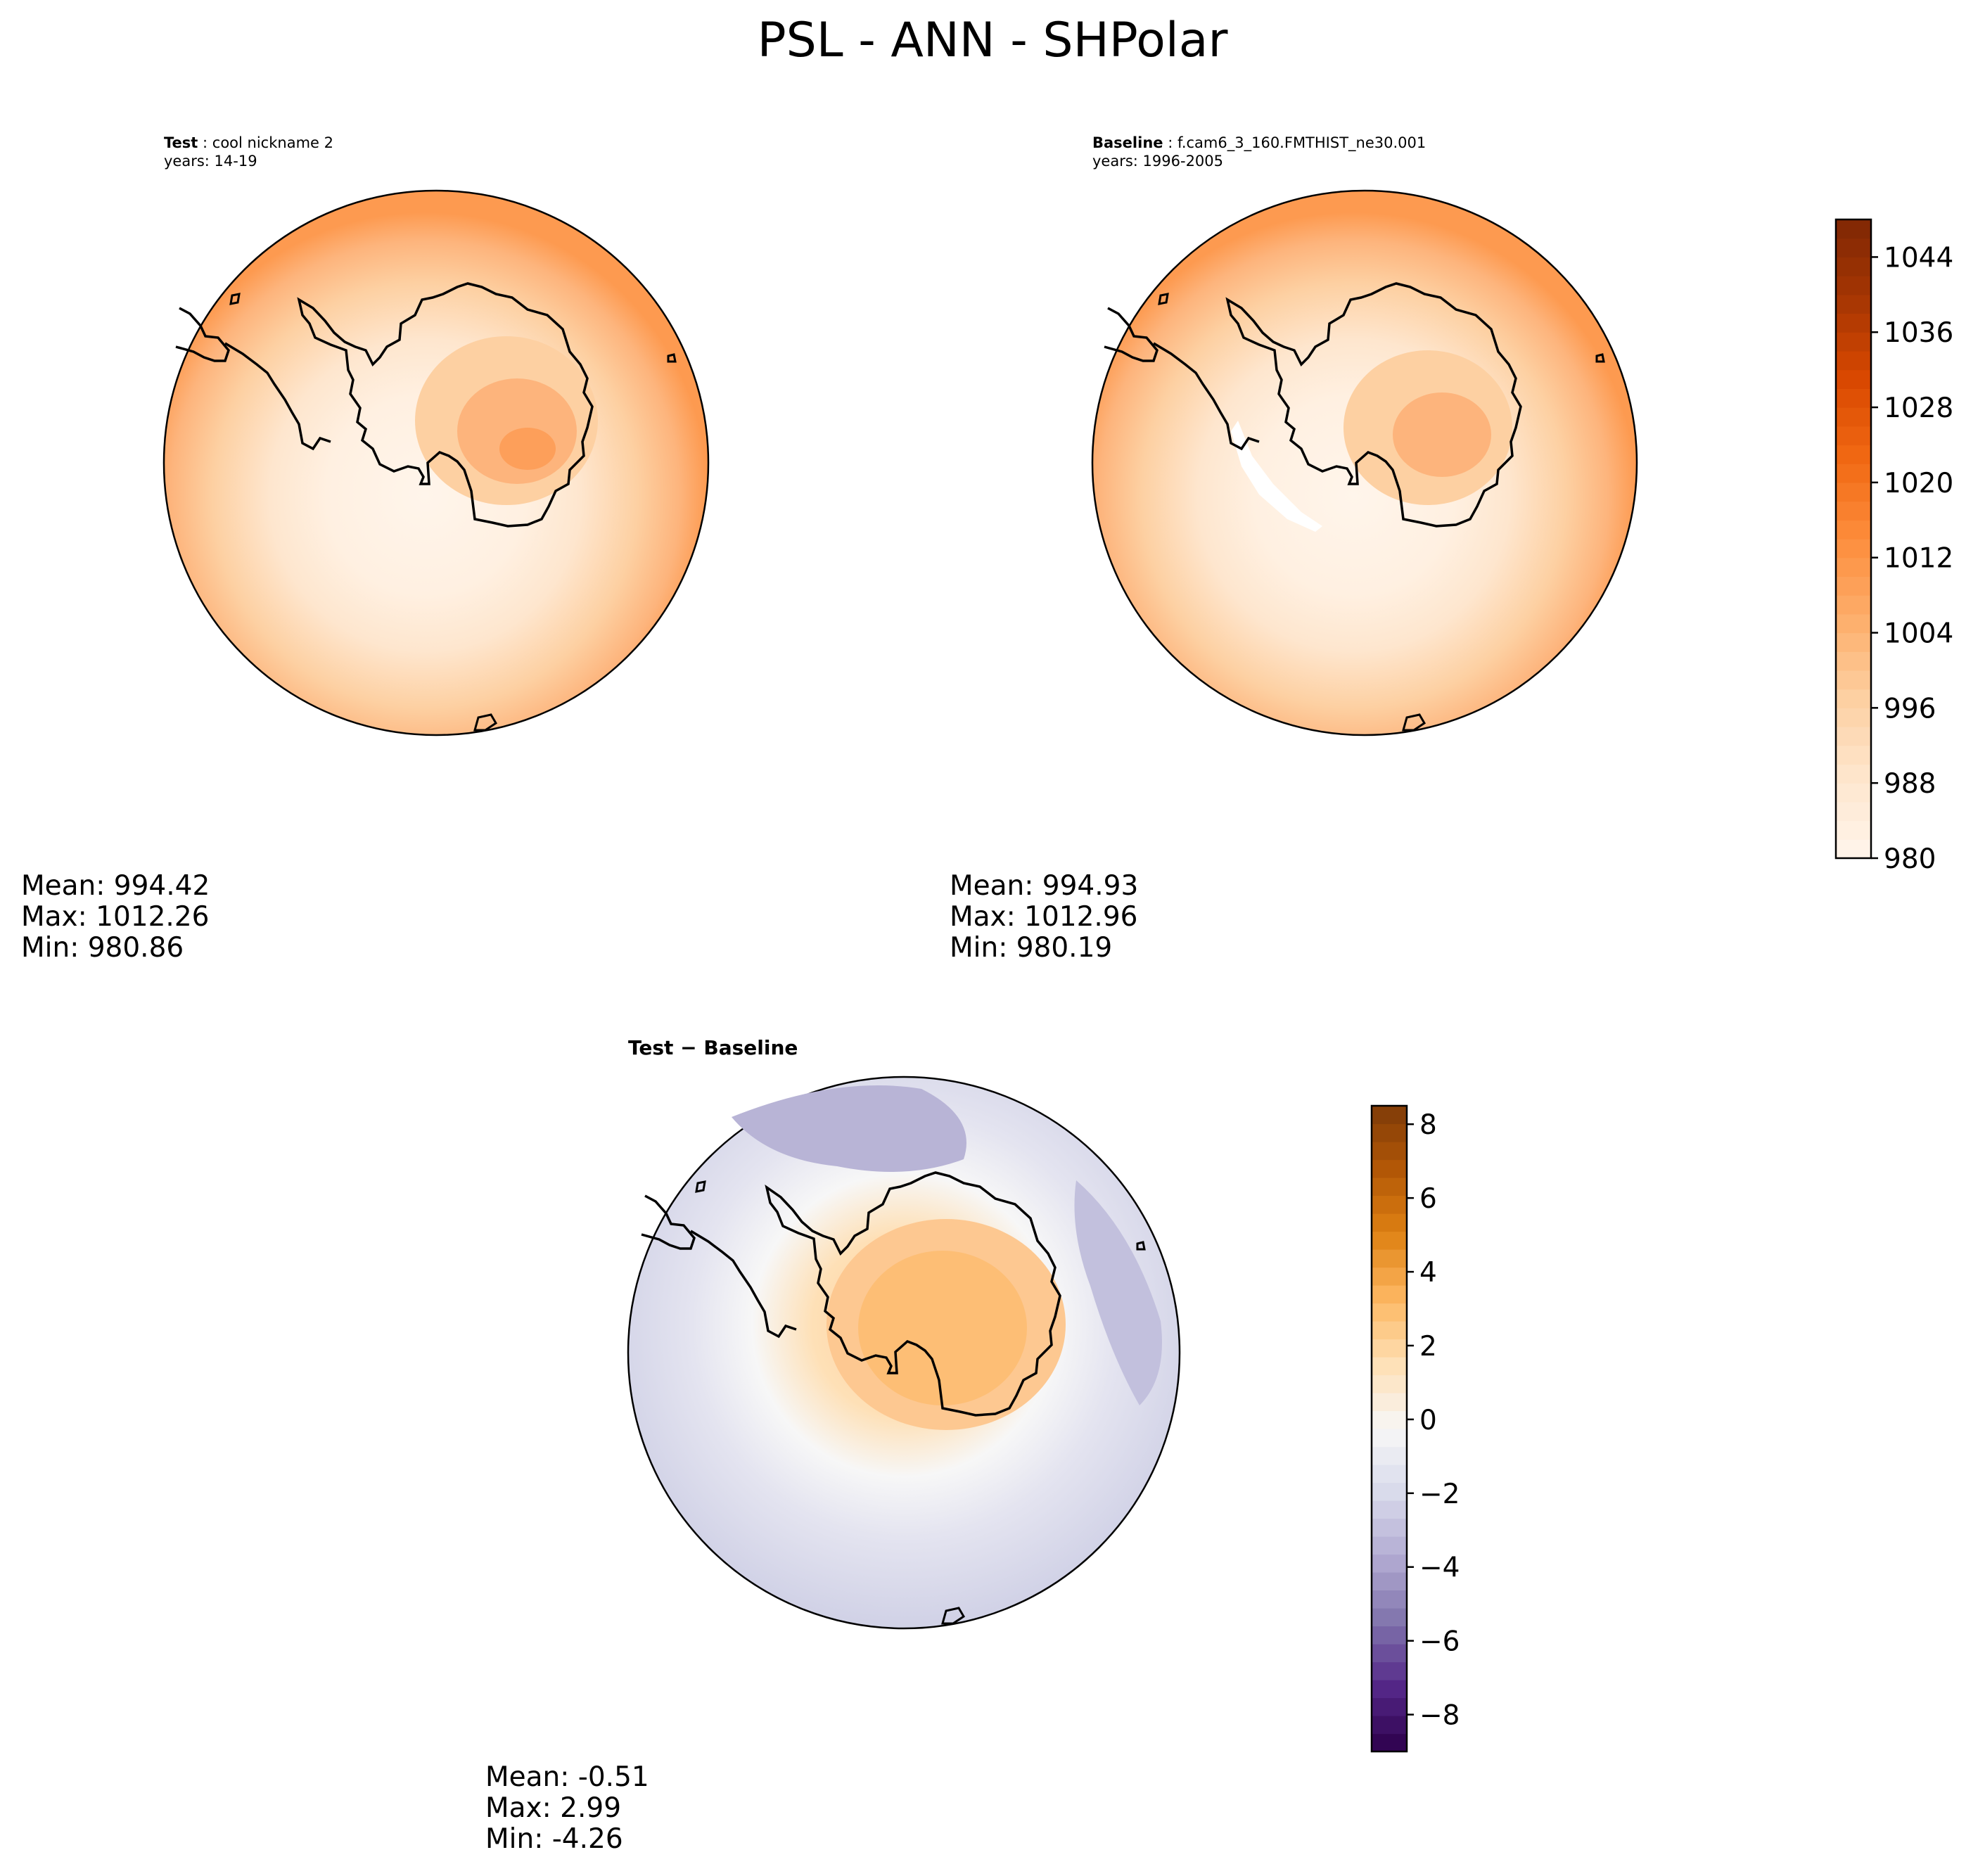 This screenshot has height=1876, width=1985. I want to click on orange-colorbar-frame, so click(1853, 539).